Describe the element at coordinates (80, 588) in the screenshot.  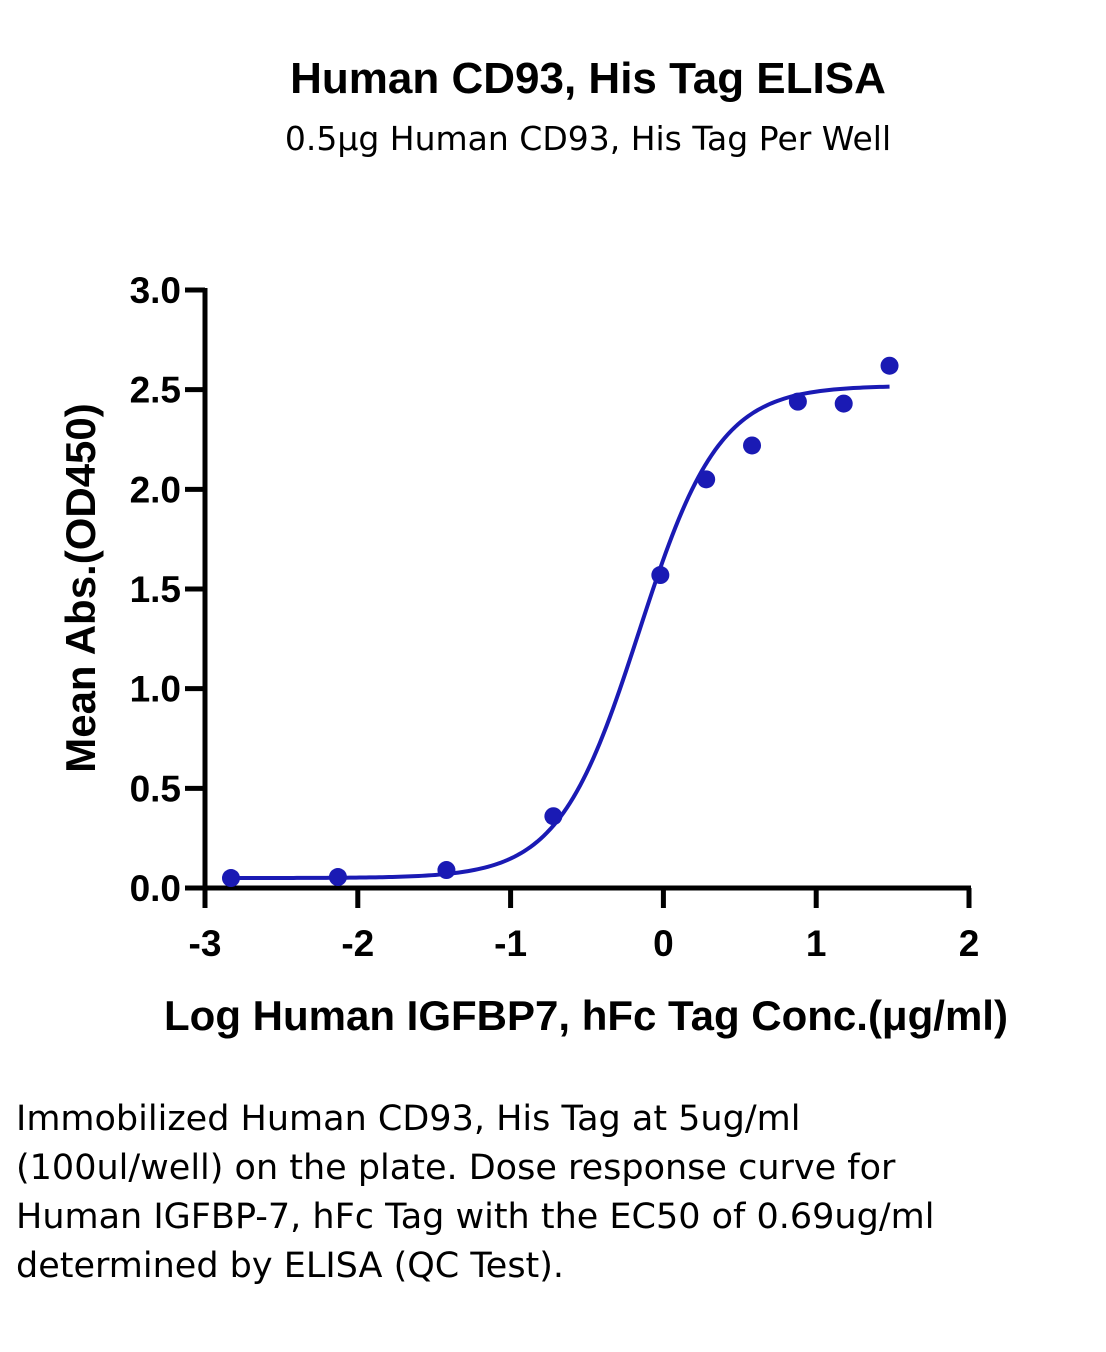
I see `y-axis-label: Mean Abs.(OD450)` at that location.